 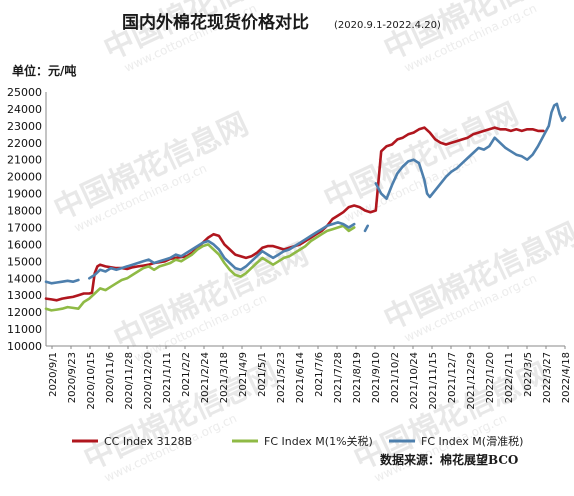 I want to click on x-tick-label: 2021/5/1, so click(x=262, y=374).